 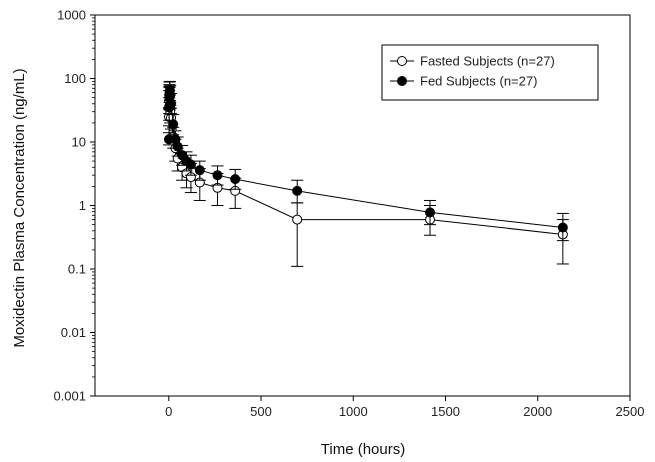 What do you see at coordinates (77, 269) in the screenshot?
I see `y-tick-label: 0.1` at bounding box center [77, 269].